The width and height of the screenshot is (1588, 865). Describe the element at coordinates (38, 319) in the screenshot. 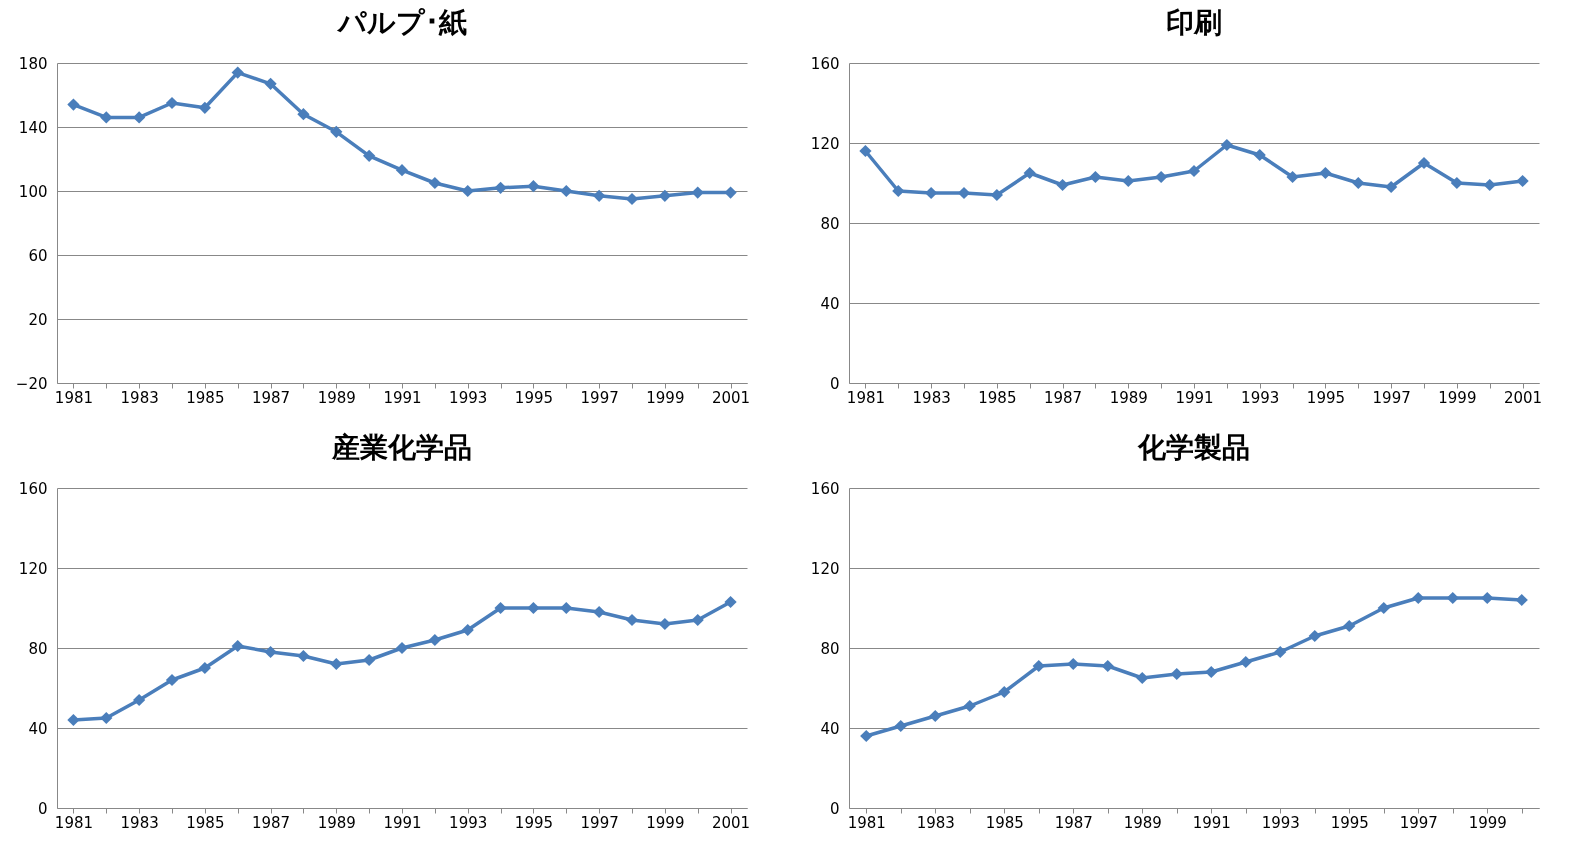

I see `y-tick-label: 20` at that location.